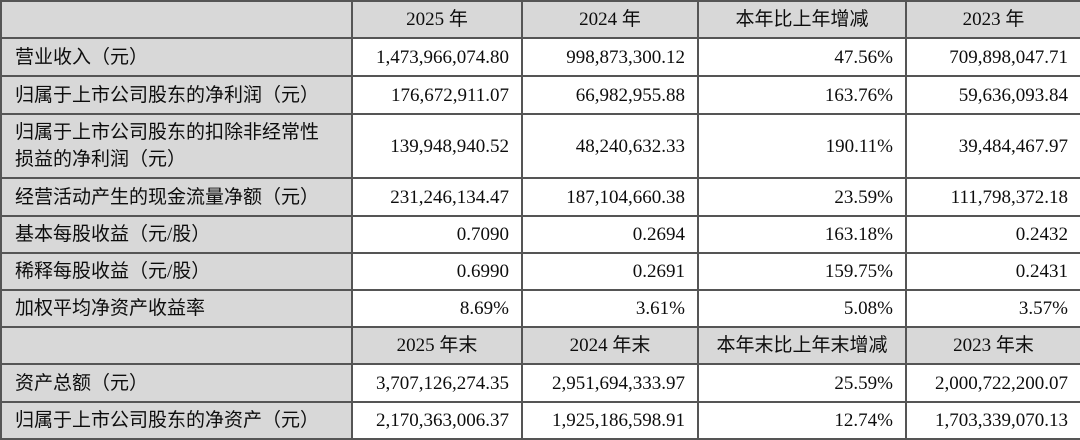 This screenshot has height=440, width=1080. What do you see at coordinates (437, 95) in the screenshot?
I see `value-cell: 176,672,911.07` at bounding box center [437, 95].